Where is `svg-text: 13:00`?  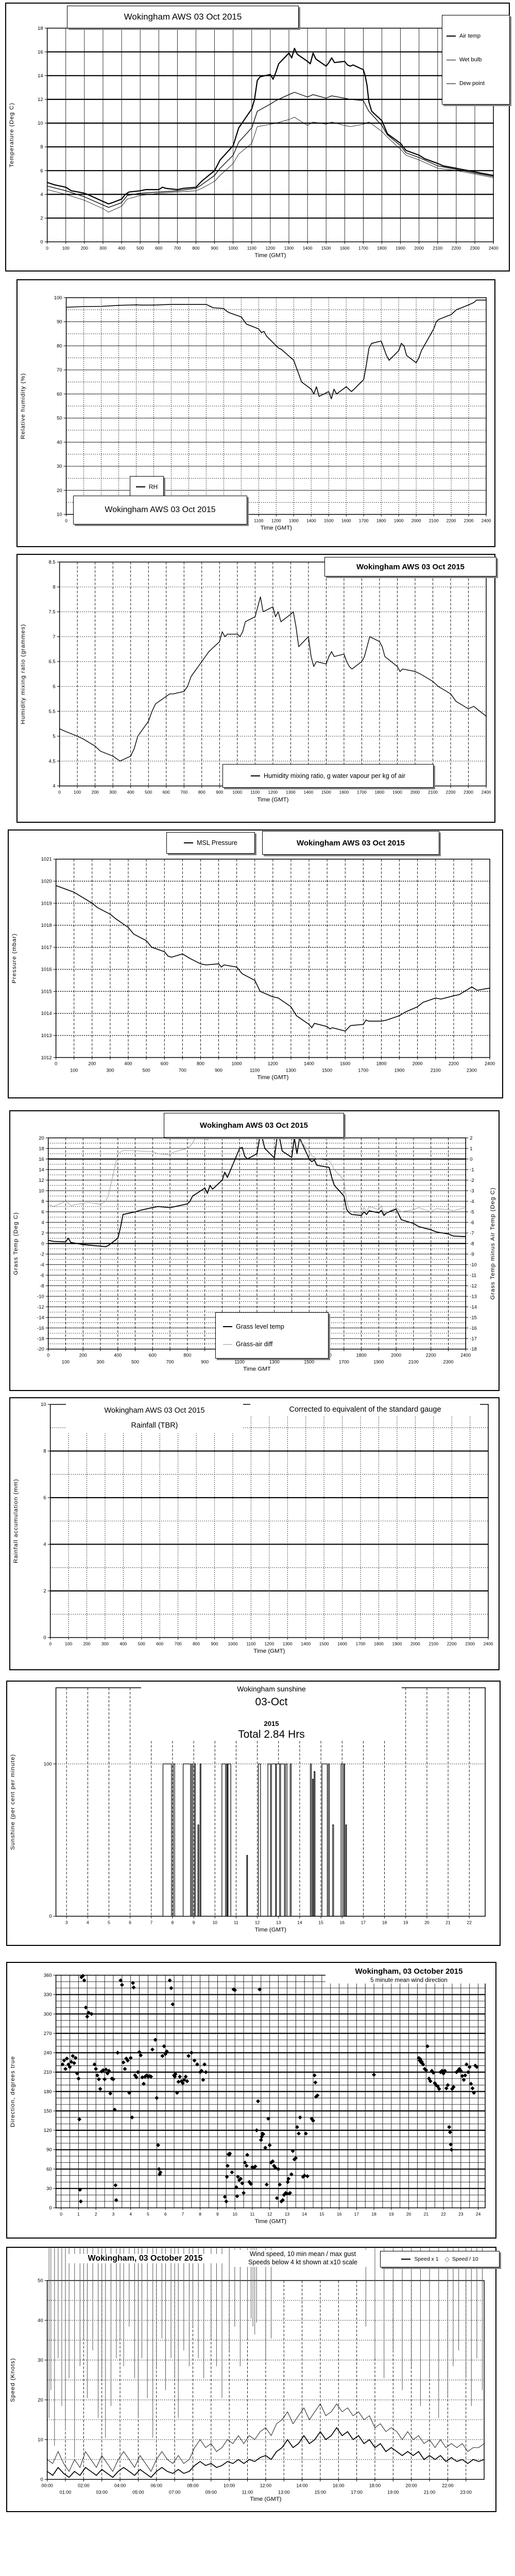
svg-text: 13:00 is located at coordinates (283, 2492).